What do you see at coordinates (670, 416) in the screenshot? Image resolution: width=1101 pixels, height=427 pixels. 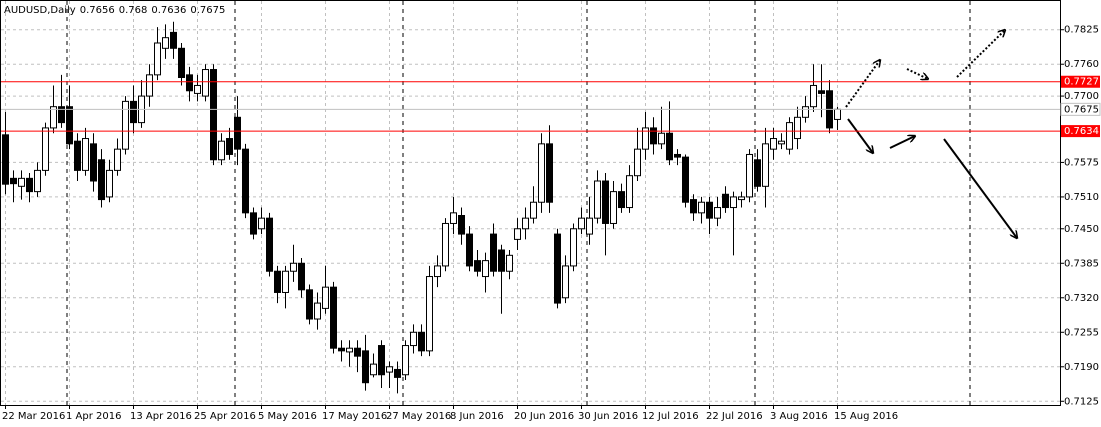 I see `x-tick-label: 12 Jul 2016` at bounding box center [670, 416].